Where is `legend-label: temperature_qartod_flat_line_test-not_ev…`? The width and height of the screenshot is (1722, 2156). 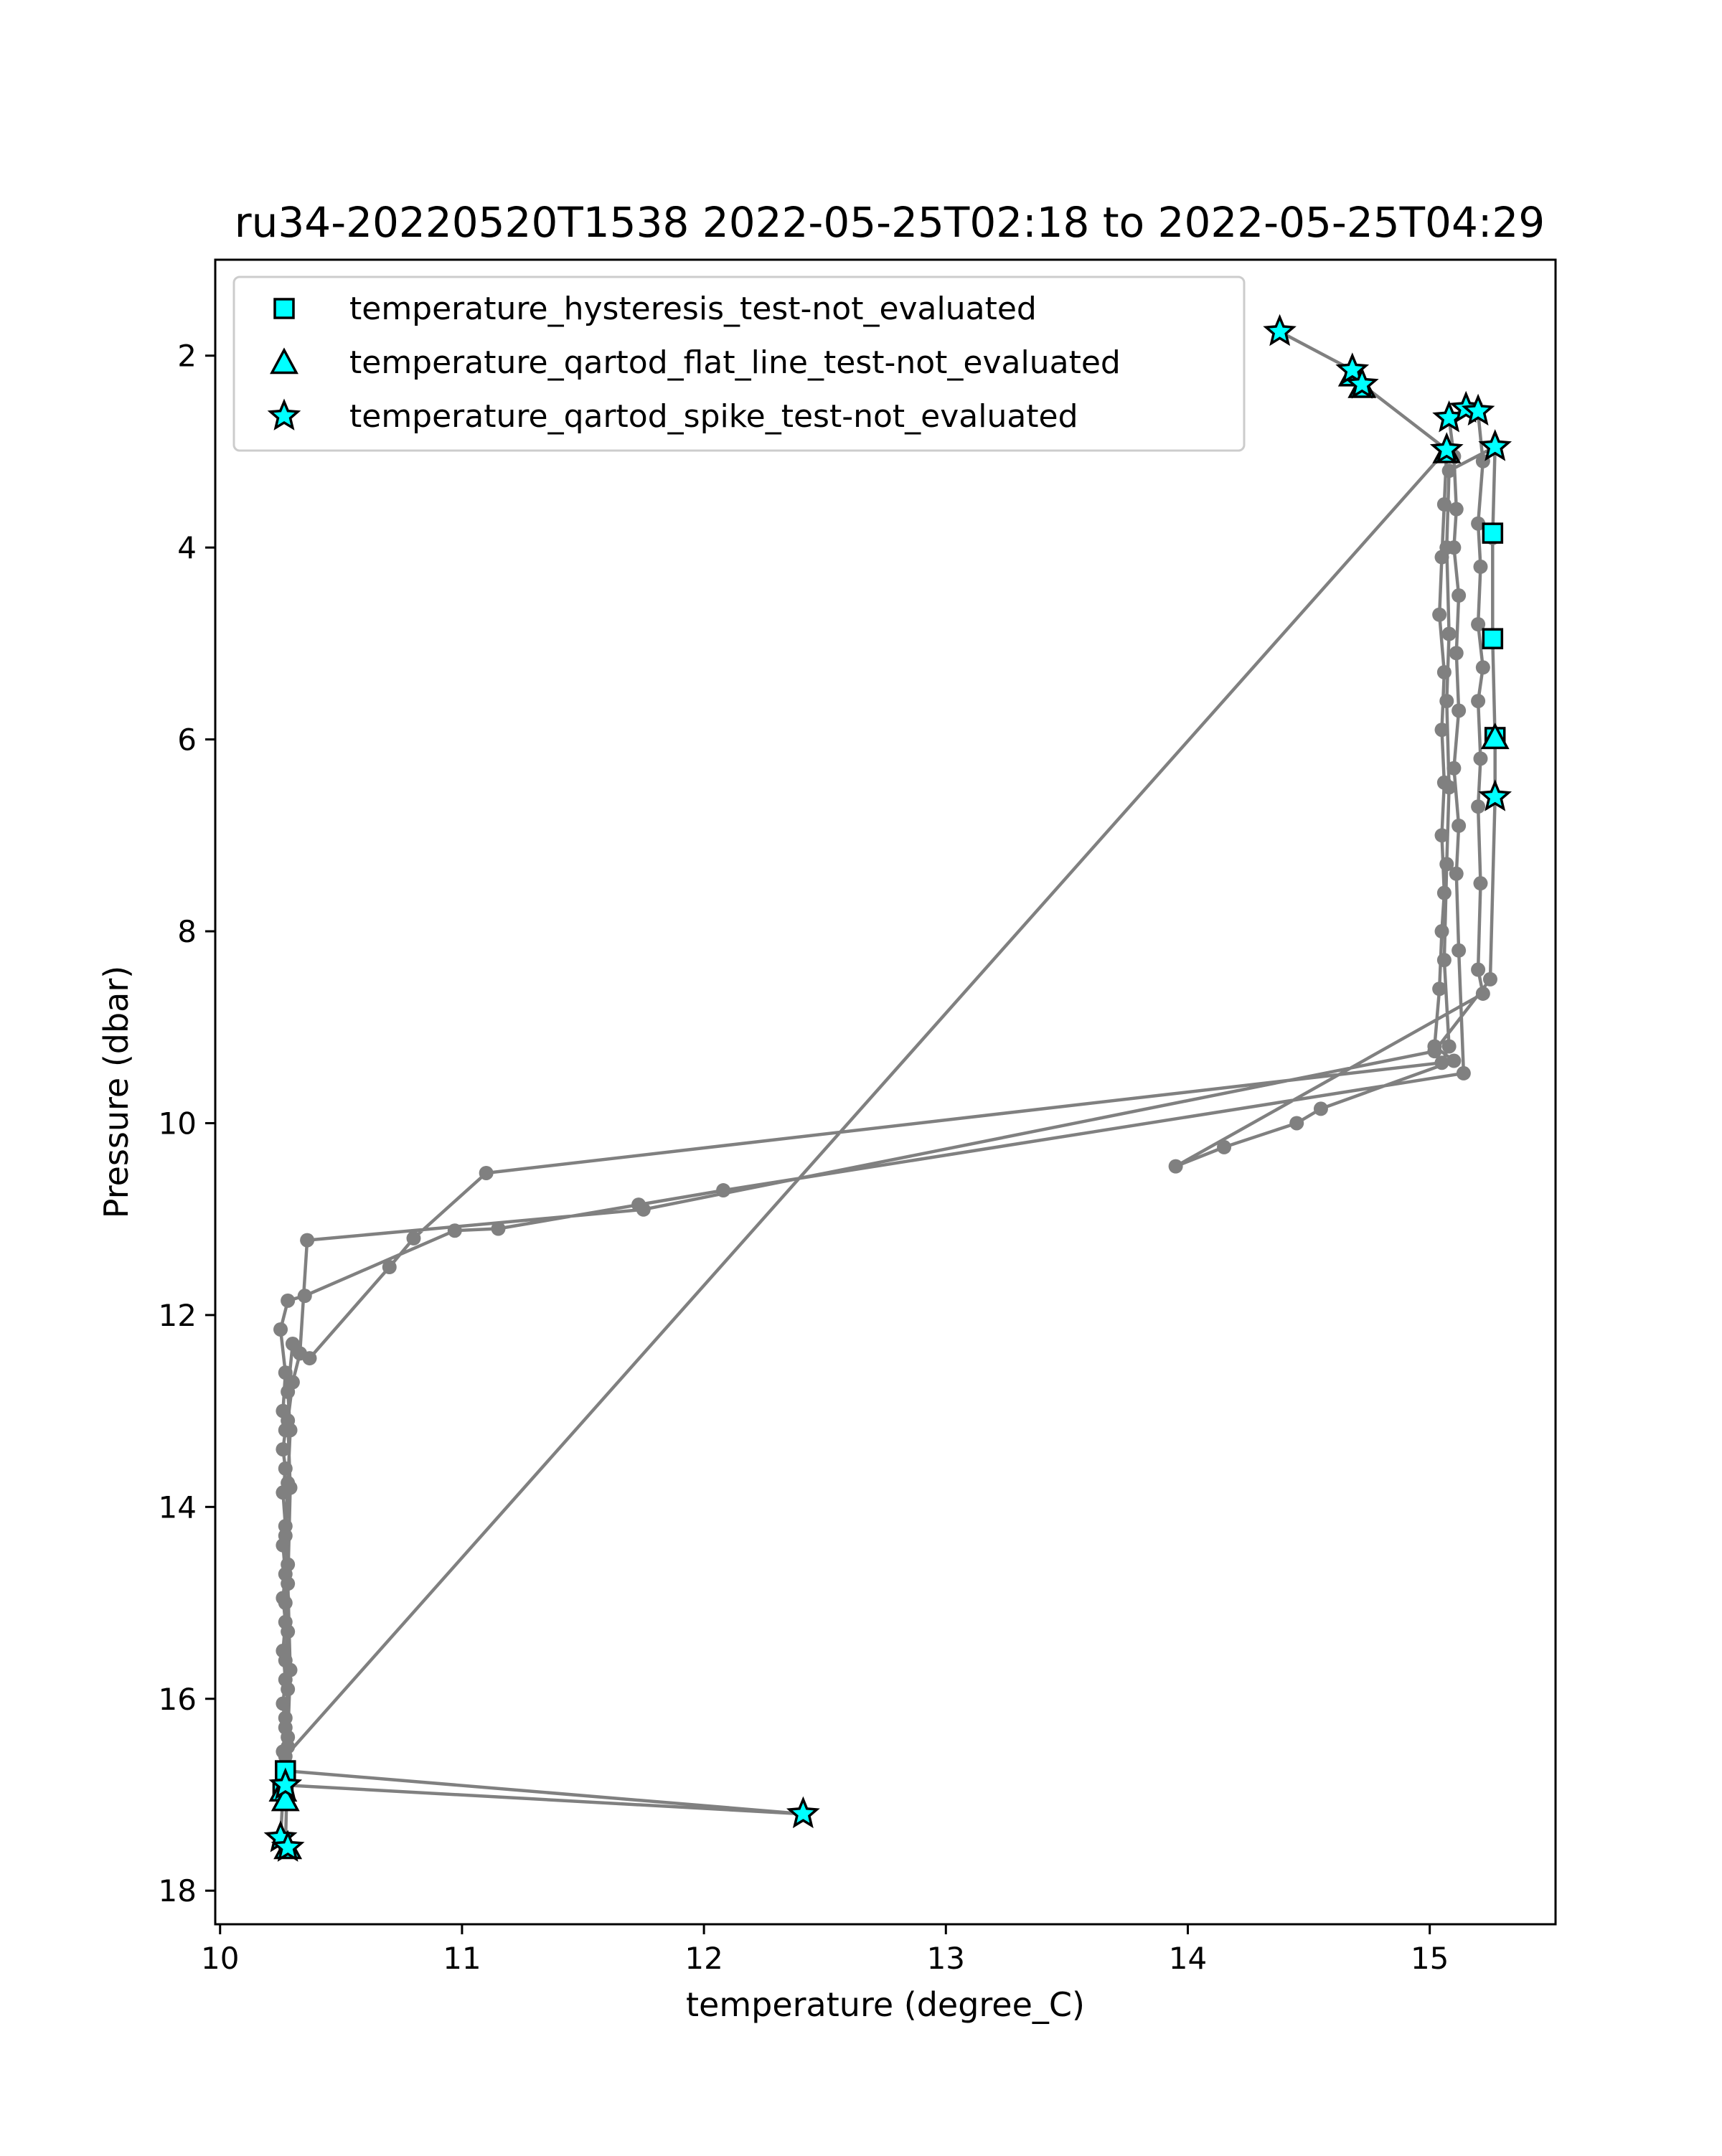
legend-label: temperature_qartod_flat_line_test-not_ev… is located at coordinates (735, 362).